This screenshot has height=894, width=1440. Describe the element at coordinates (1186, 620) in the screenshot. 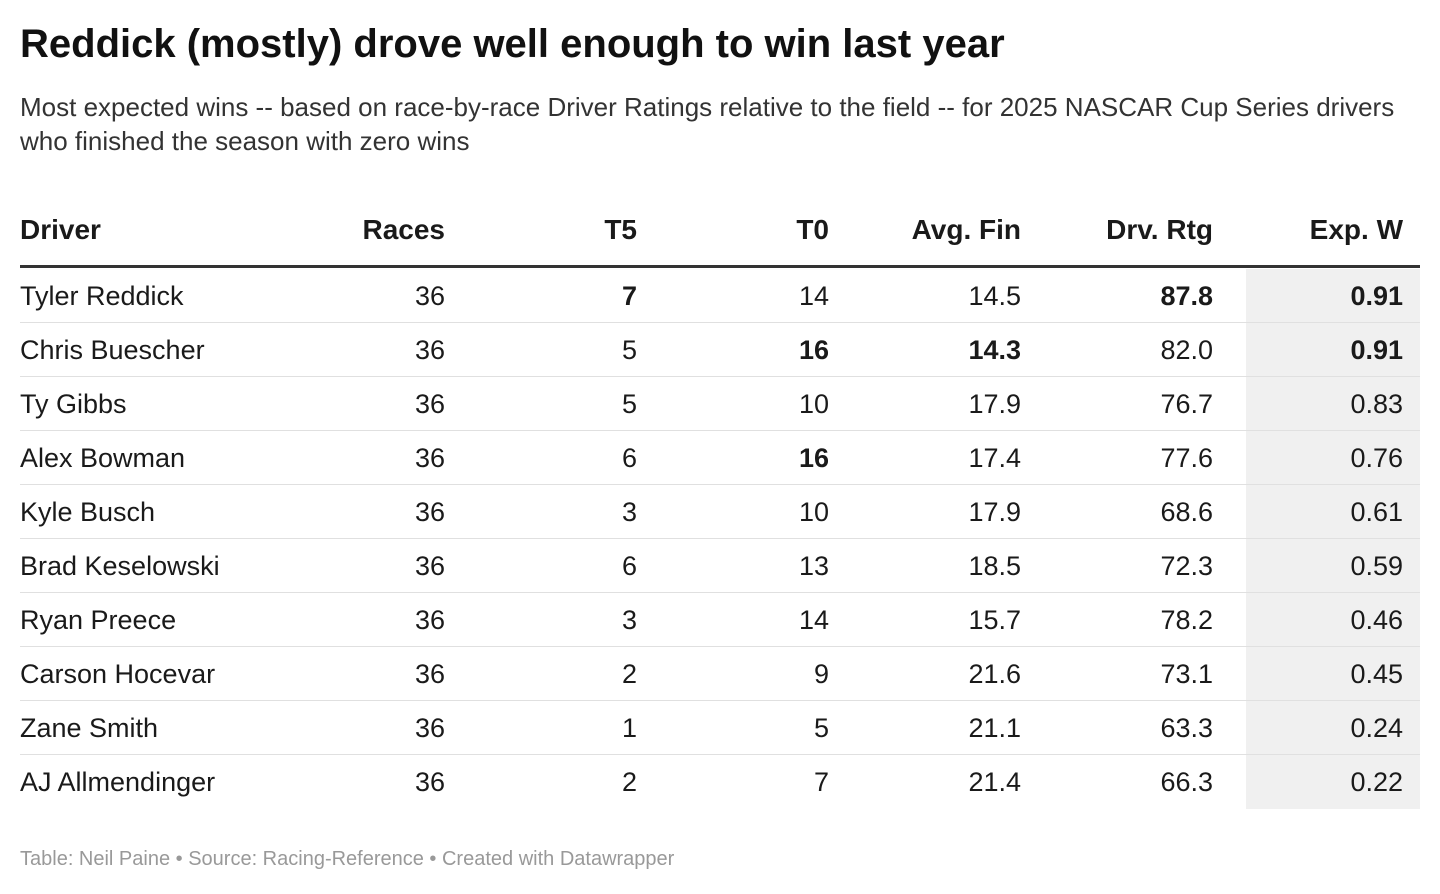

I see `table-cell: 78.2` at that location.